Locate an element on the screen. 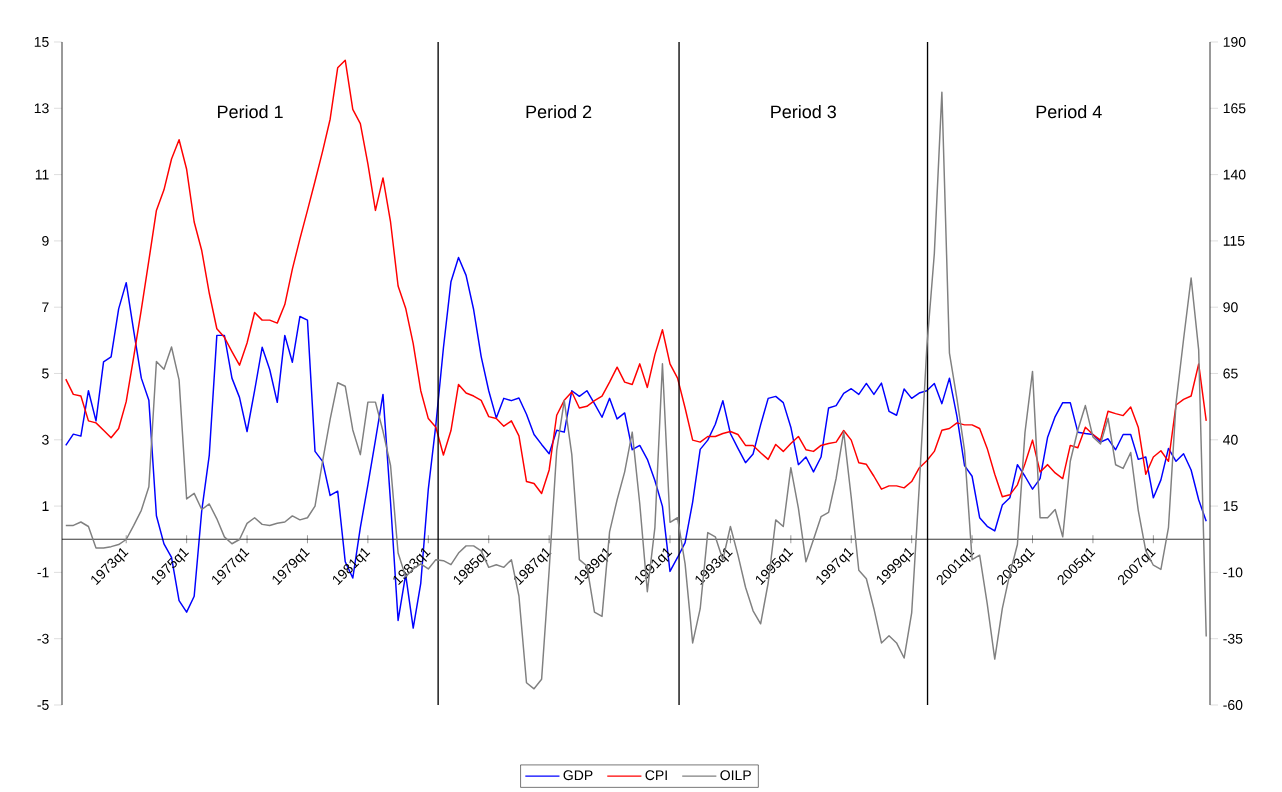 This screenshot has height=792, width=1282. y-tick-label: 1 is located at coordinates (45, 506).